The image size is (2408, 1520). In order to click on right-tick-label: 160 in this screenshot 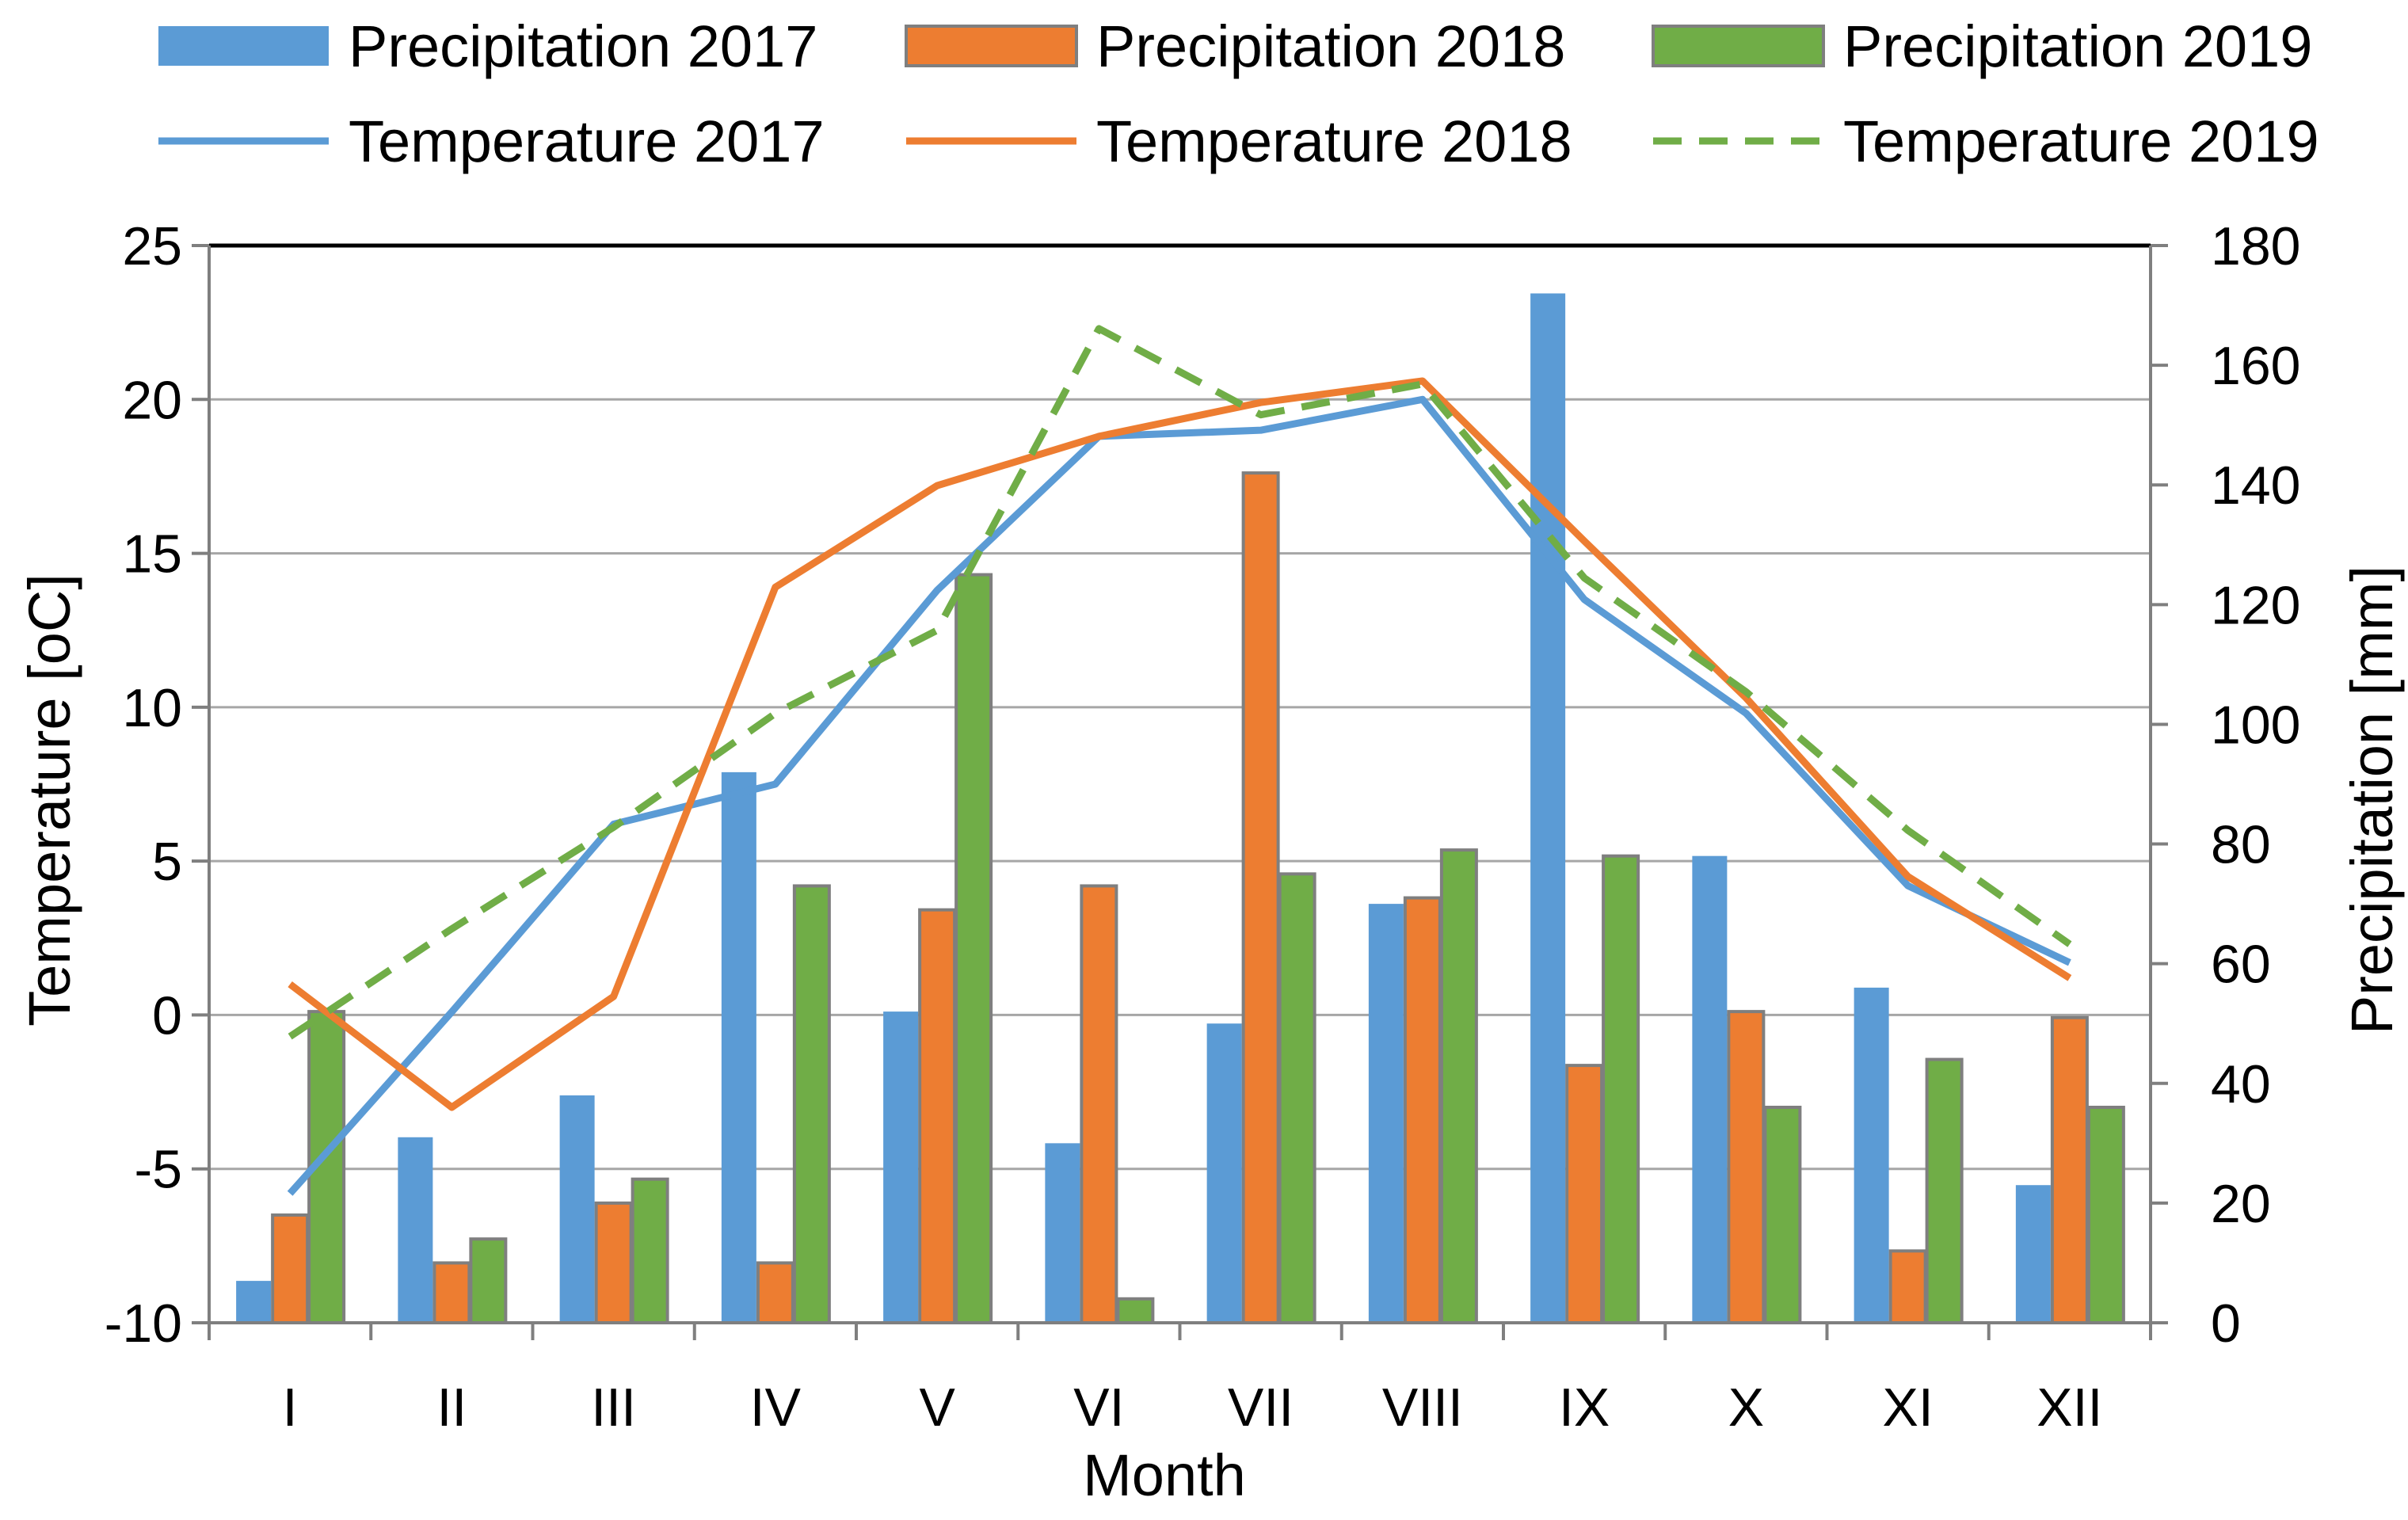, I will do `click(2255, 366)`.